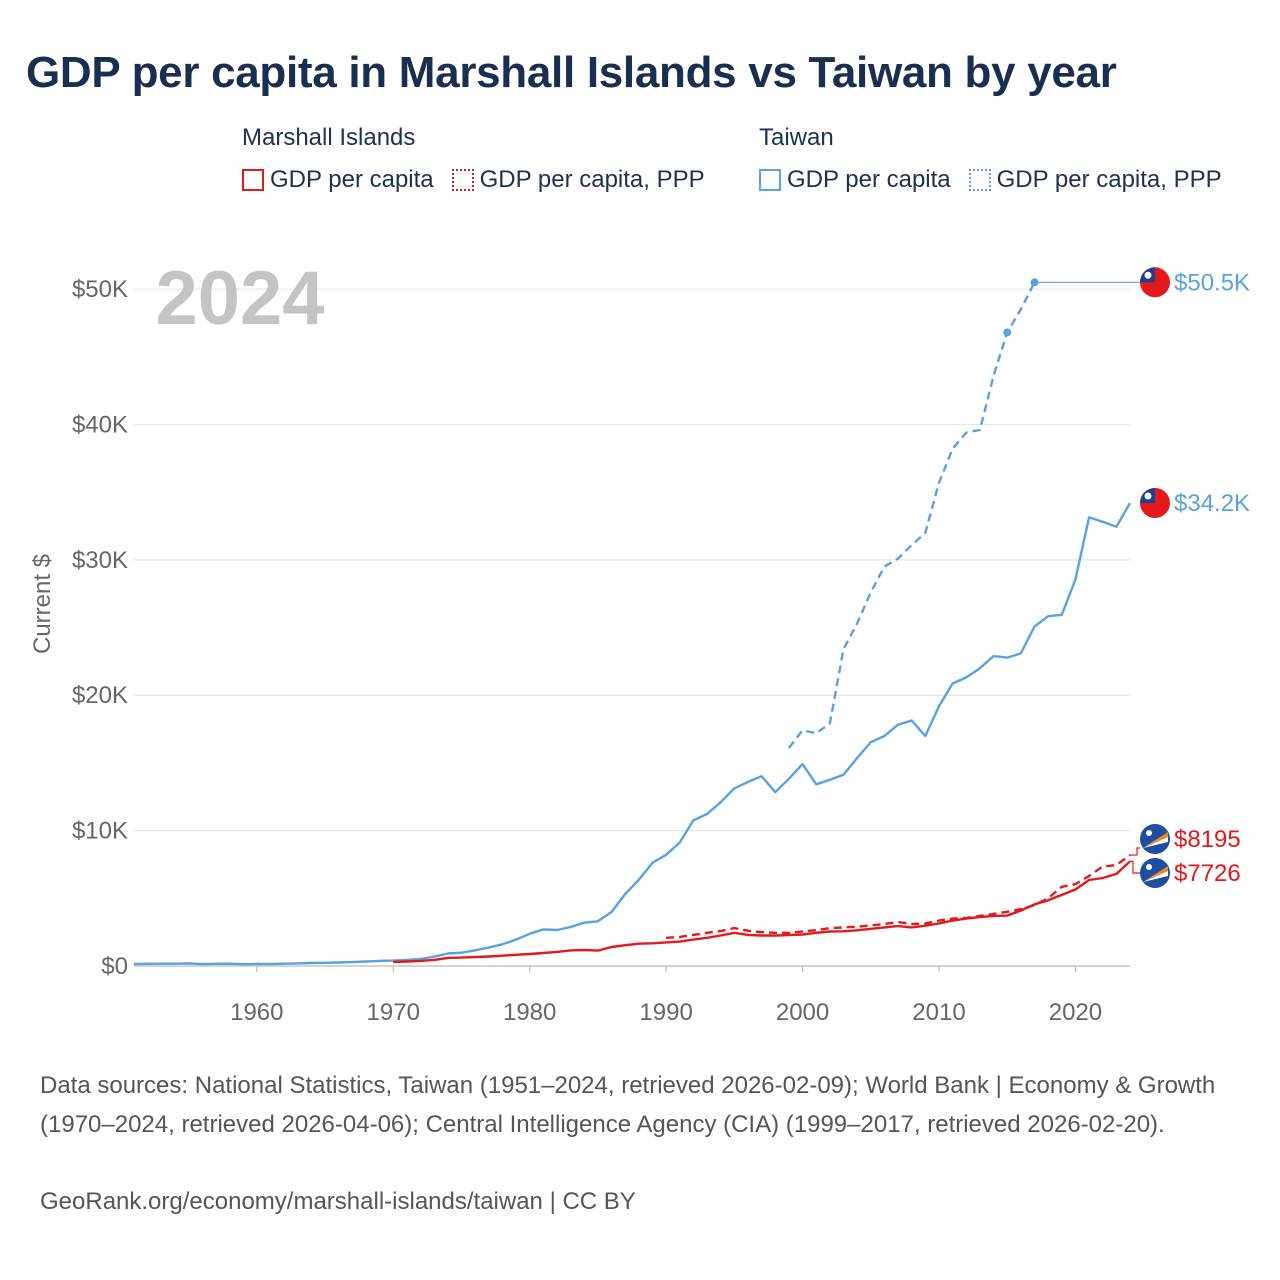 The height and width of the screenshot is (1280, 1280). I want to click on y-tick-label: $50K, so click(100, 289).